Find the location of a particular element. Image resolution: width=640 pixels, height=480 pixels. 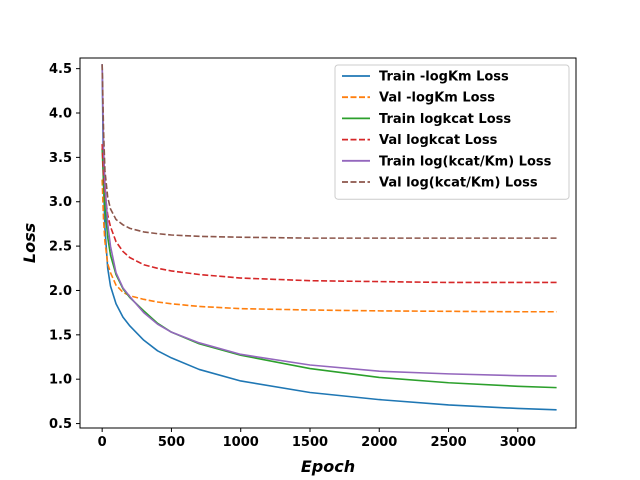

y-tick-label: 1.5 is located at coordinates (60, 335).